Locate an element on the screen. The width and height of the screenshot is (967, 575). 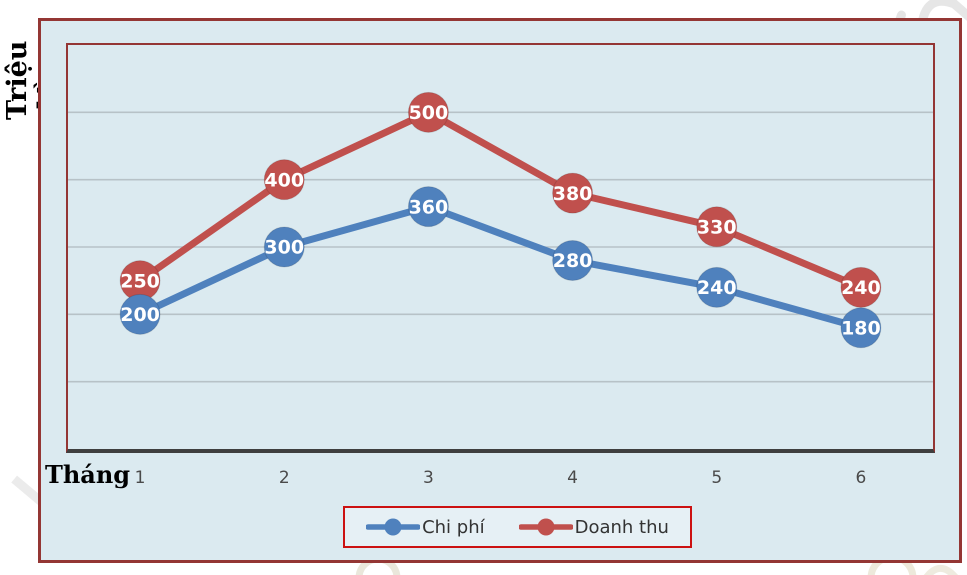
legend-item-0: Chi phí is located at coordinates (425, 527).